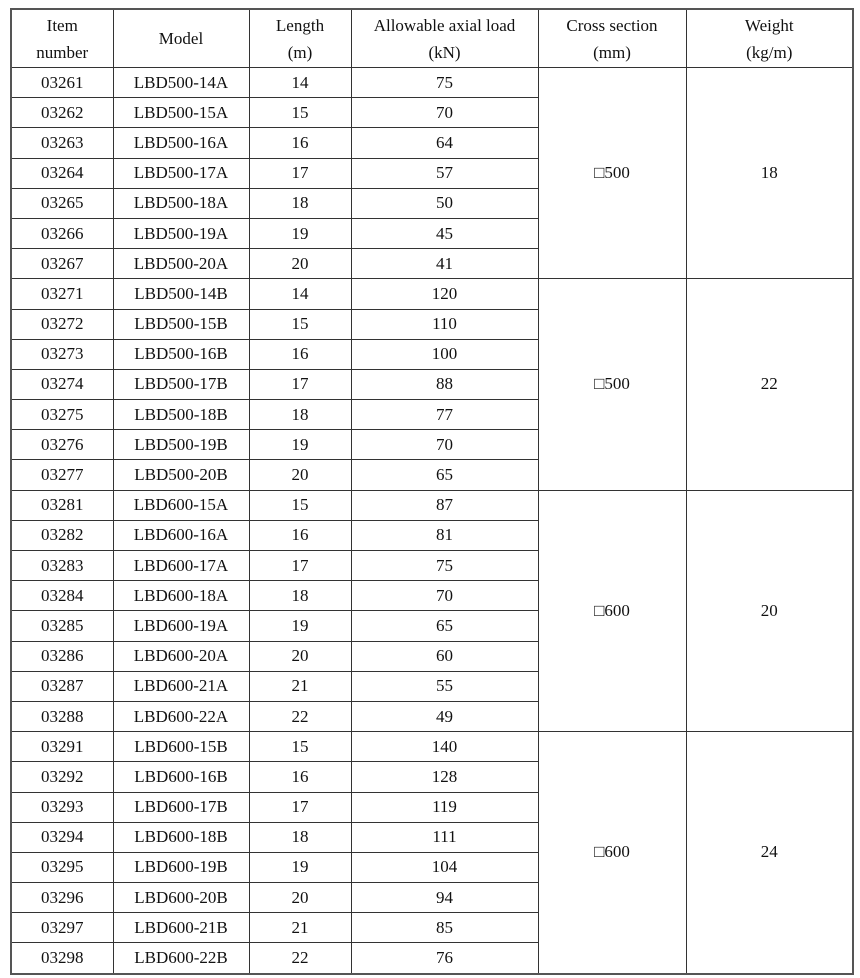  What do you see at coordinates (62, 777) in the screenshot?
I see `cell-item-number: 03292` at bounding box center [62, 777].